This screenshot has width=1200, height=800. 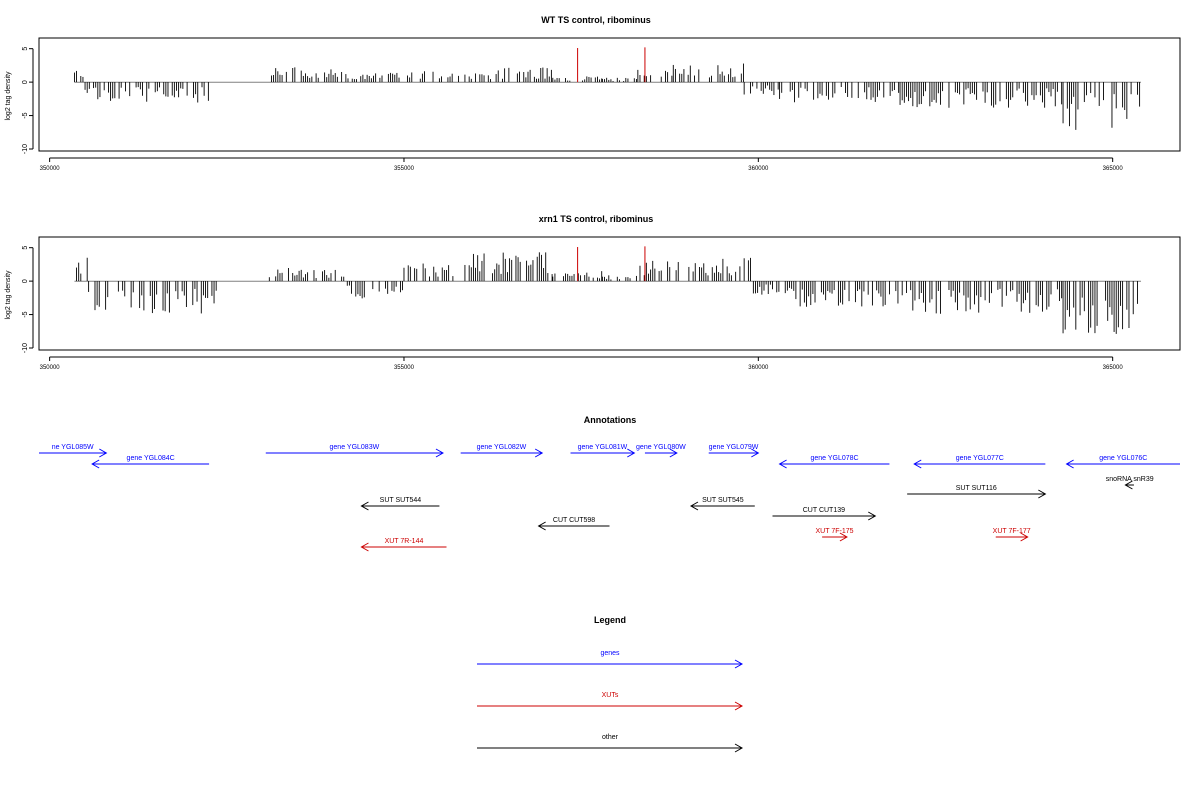 I want to click on legend: Legend genes XUTs other, so click(x=610, y=684).